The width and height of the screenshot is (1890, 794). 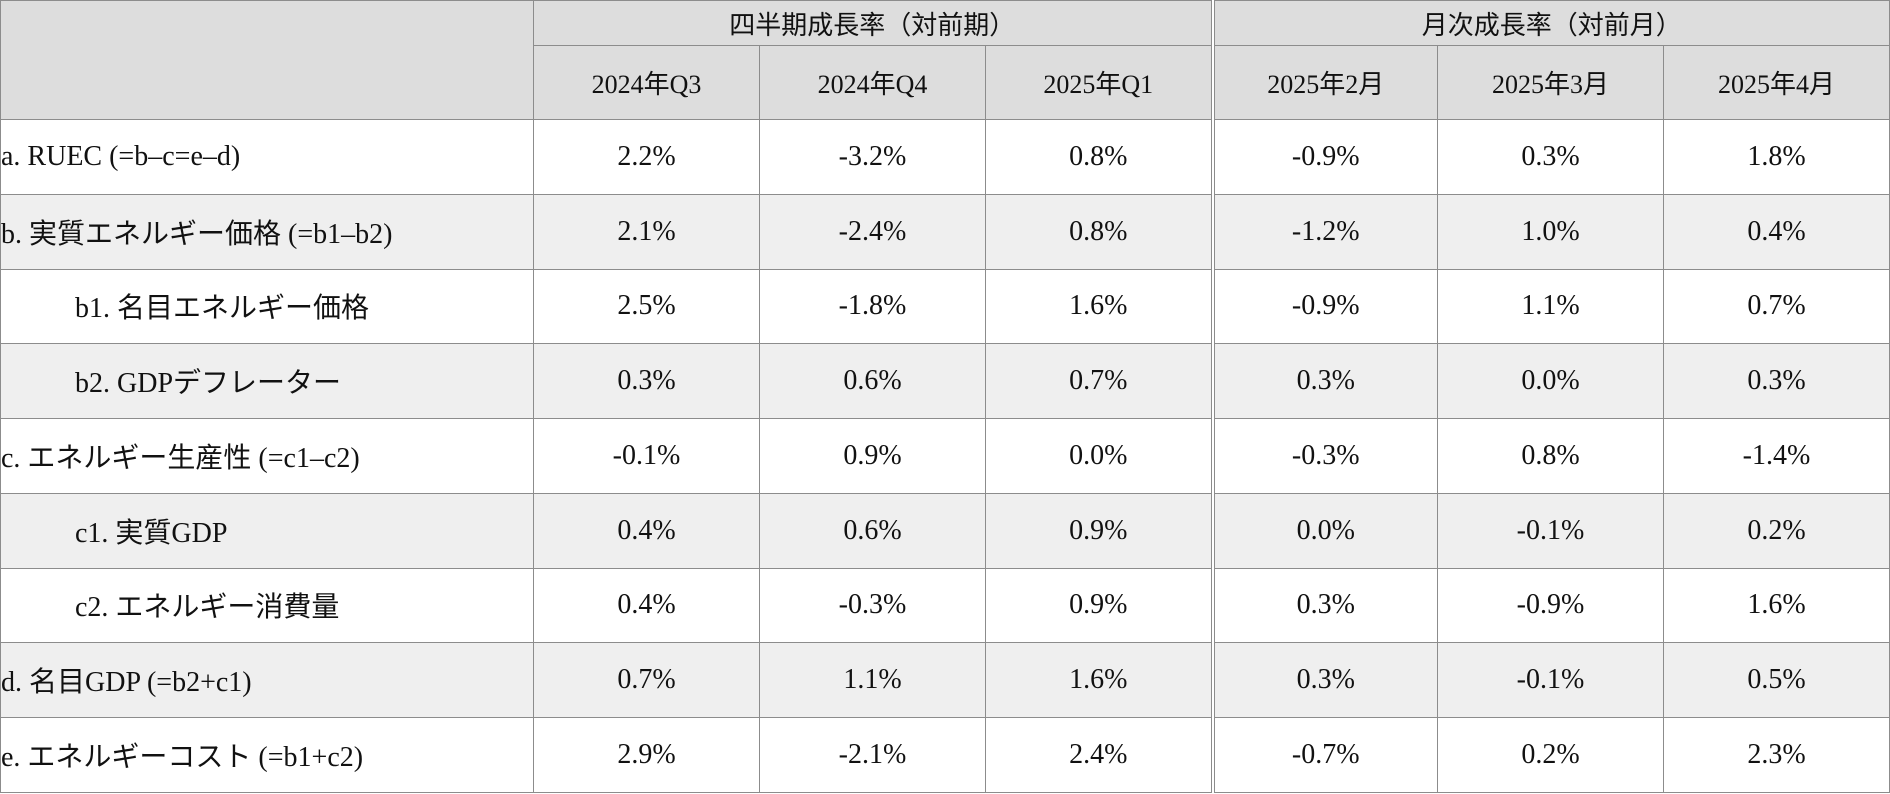 I want to click on row-label: c2. エネルギー消費量, so click(x=267, y=605).